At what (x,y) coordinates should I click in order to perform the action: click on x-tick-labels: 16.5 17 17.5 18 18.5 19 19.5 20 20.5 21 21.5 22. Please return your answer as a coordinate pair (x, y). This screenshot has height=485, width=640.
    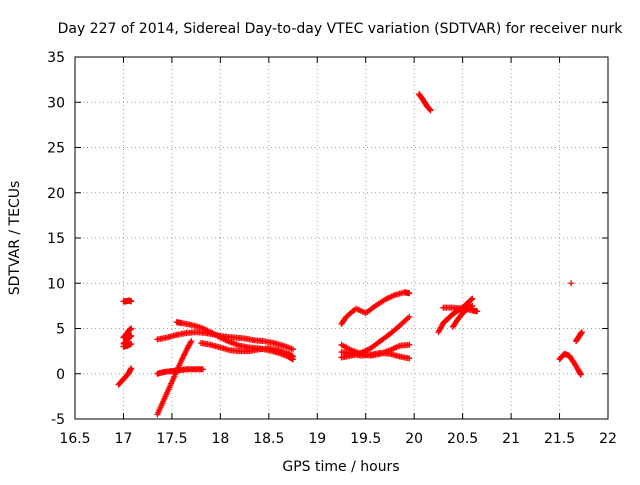
    Looking at the image, I should click on (338, 439).